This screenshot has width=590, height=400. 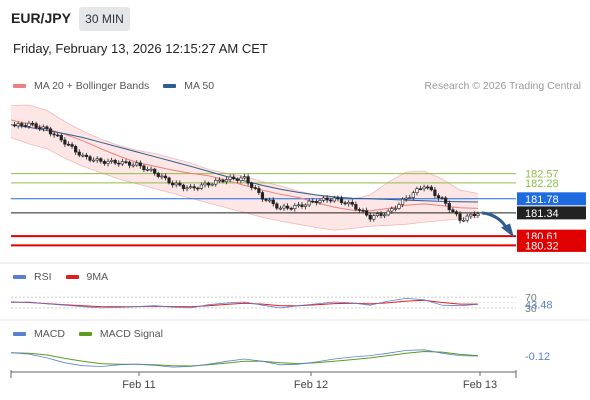 I want to click on legend-ma50: MA 50, so click(x=188, y=86).